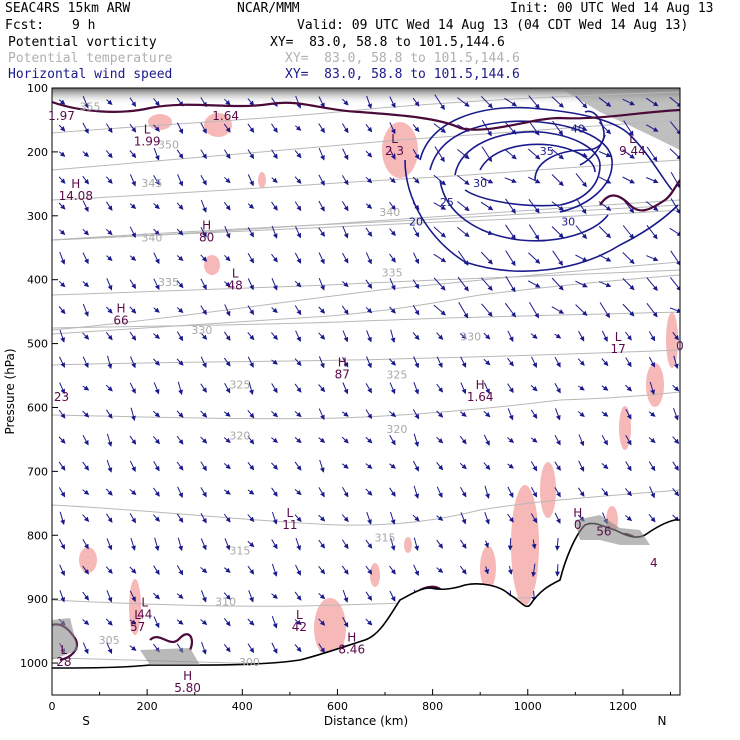 The image size is (740, 740). Describe the element at coordinates (568, 221) in the screenshot. I see `wind-contour-label: 30` at that location.